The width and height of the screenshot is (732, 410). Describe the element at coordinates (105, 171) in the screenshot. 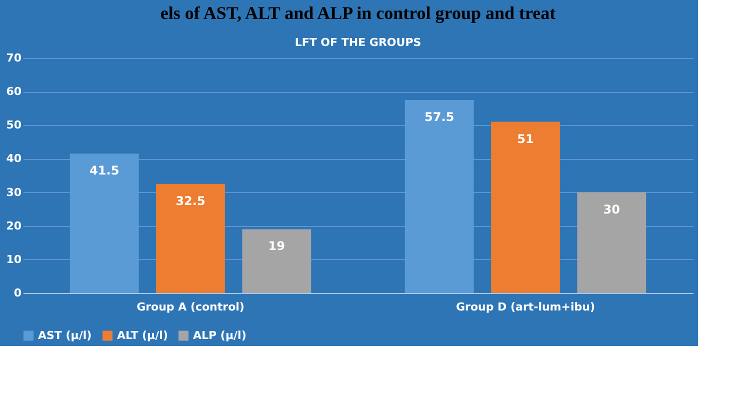

I see `data-label: 41.5` at that location.